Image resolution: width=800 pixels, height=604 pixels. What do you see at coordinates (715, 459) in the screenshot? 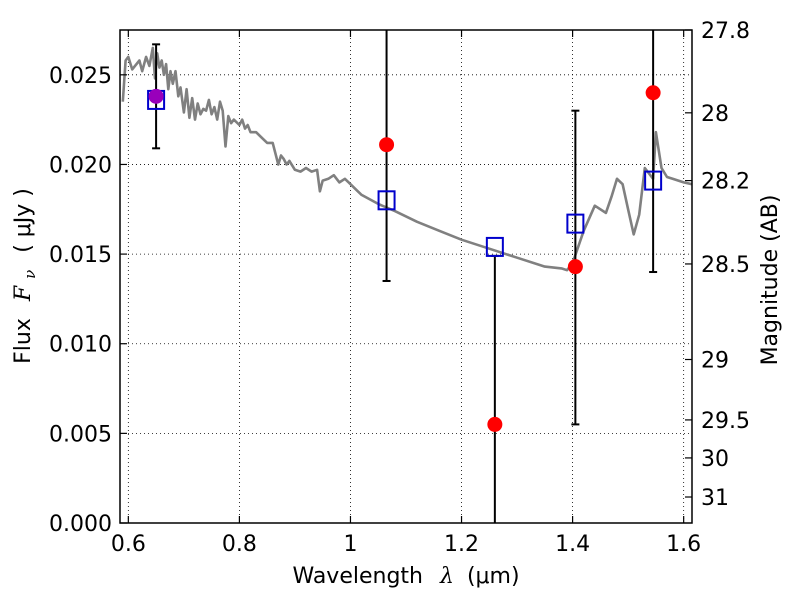
I see `y2-tick-label: 30` at bounding box center [715, 459].